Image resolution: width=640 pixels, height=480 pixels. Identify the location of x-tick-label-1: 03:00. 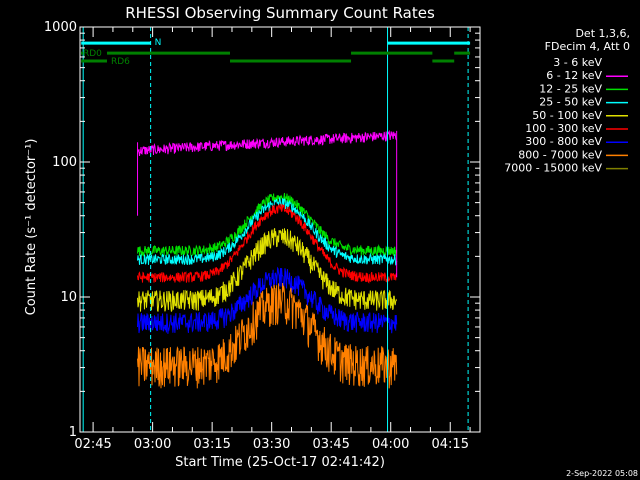
(152, 444).